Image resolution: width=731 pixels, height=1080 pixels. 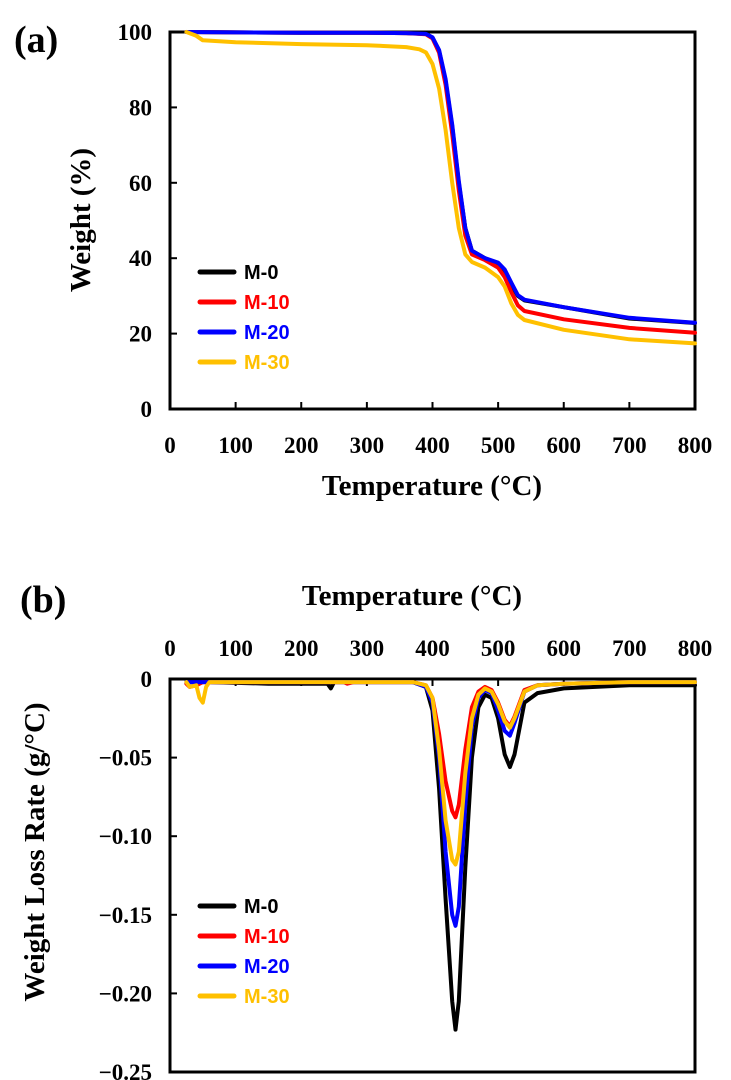 I want to click on y-tick-label: −0.05, so click(x=125, y=758).